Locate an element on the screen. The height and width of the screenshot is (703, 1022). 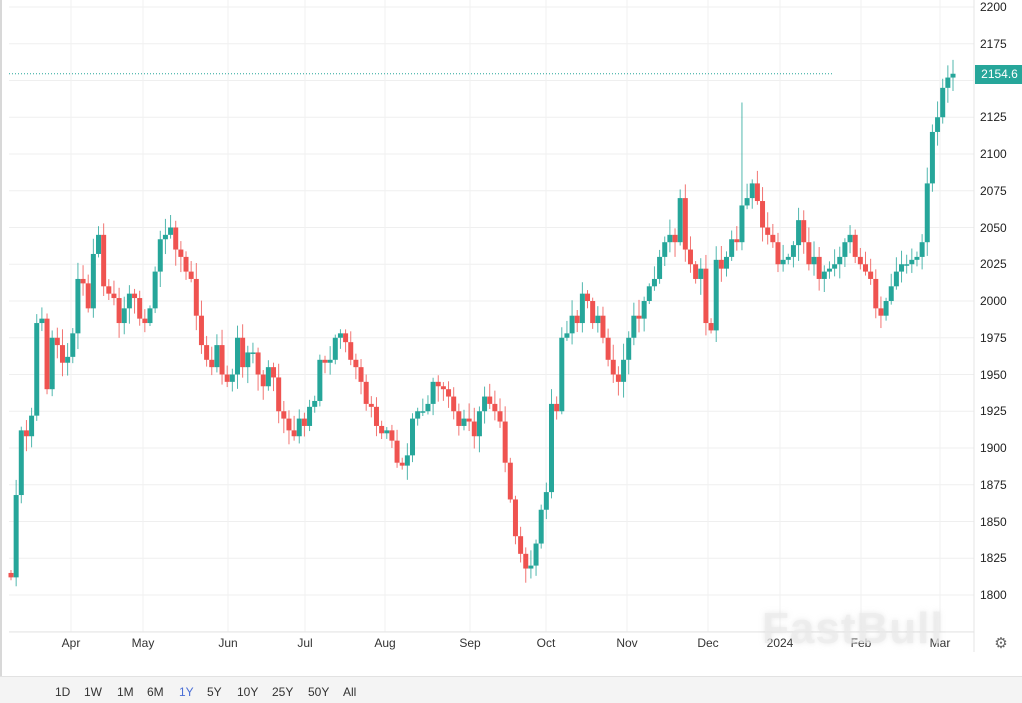
y-axis-tick-label: 1950 is located at coordinates (993, 374).